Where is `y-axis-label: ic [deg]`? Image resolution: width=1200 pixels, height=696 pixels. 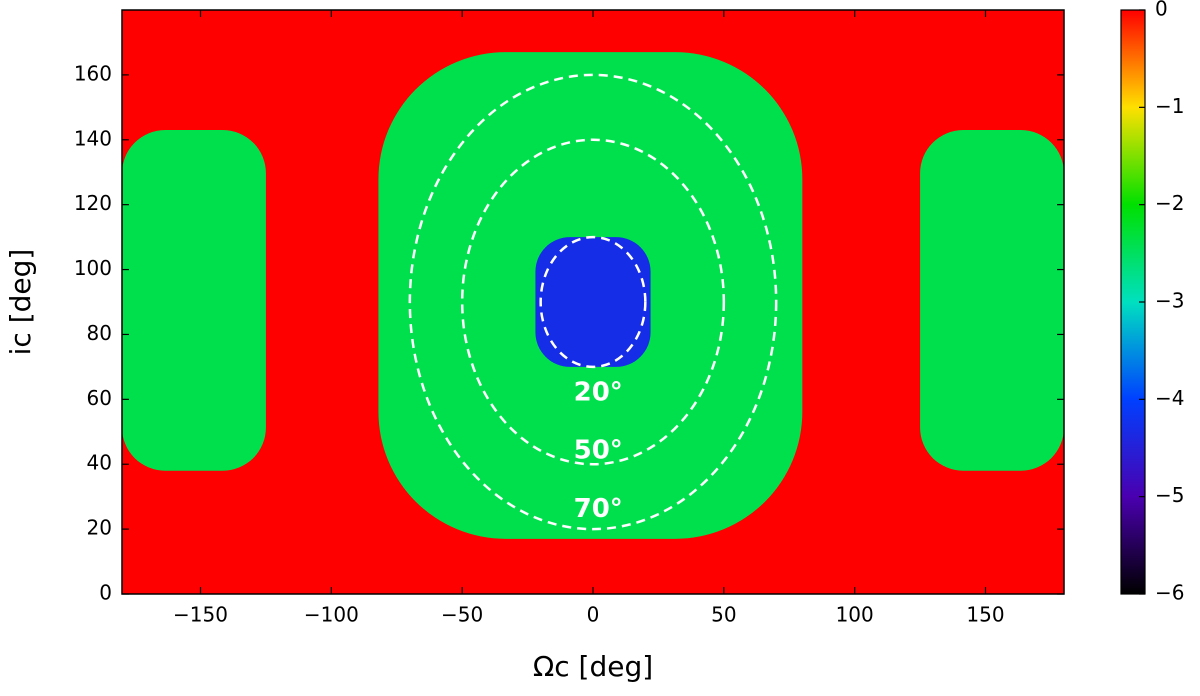
y-axis-label: ic [deg] is located at coordinates (20, 302).